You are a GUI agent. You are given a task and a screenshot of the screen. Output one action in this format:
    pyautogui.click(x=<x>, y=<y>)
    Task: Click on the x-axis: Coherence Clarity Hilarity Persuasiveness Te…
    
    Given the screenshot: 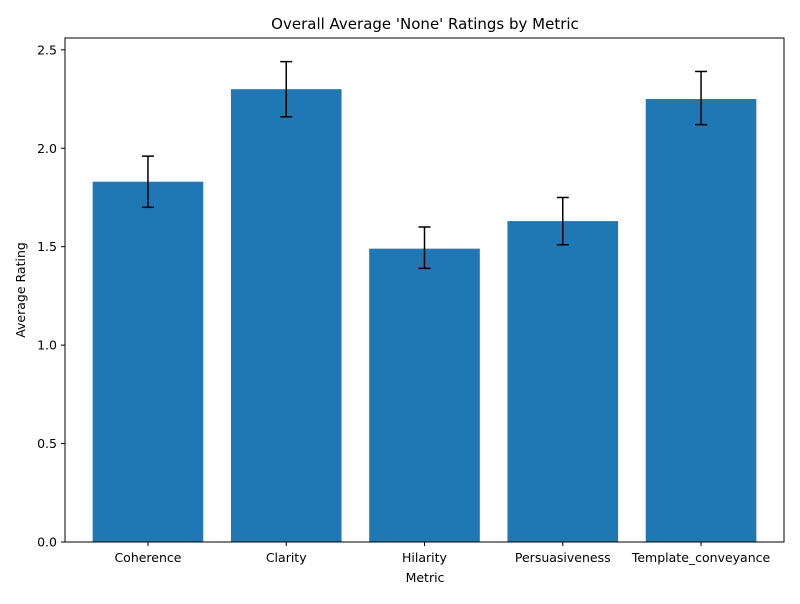 What is the action you would take?
    pyautogui.click(x=442, y=553)
    